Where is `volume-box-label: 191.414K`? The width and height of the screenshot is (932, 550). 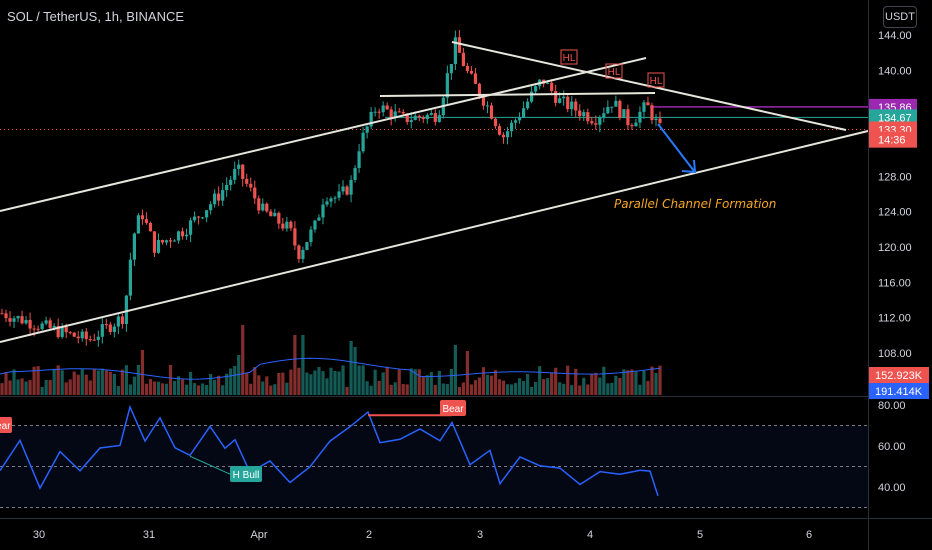
volume-box-label: 191.414K is located at coordinates (899, 392).